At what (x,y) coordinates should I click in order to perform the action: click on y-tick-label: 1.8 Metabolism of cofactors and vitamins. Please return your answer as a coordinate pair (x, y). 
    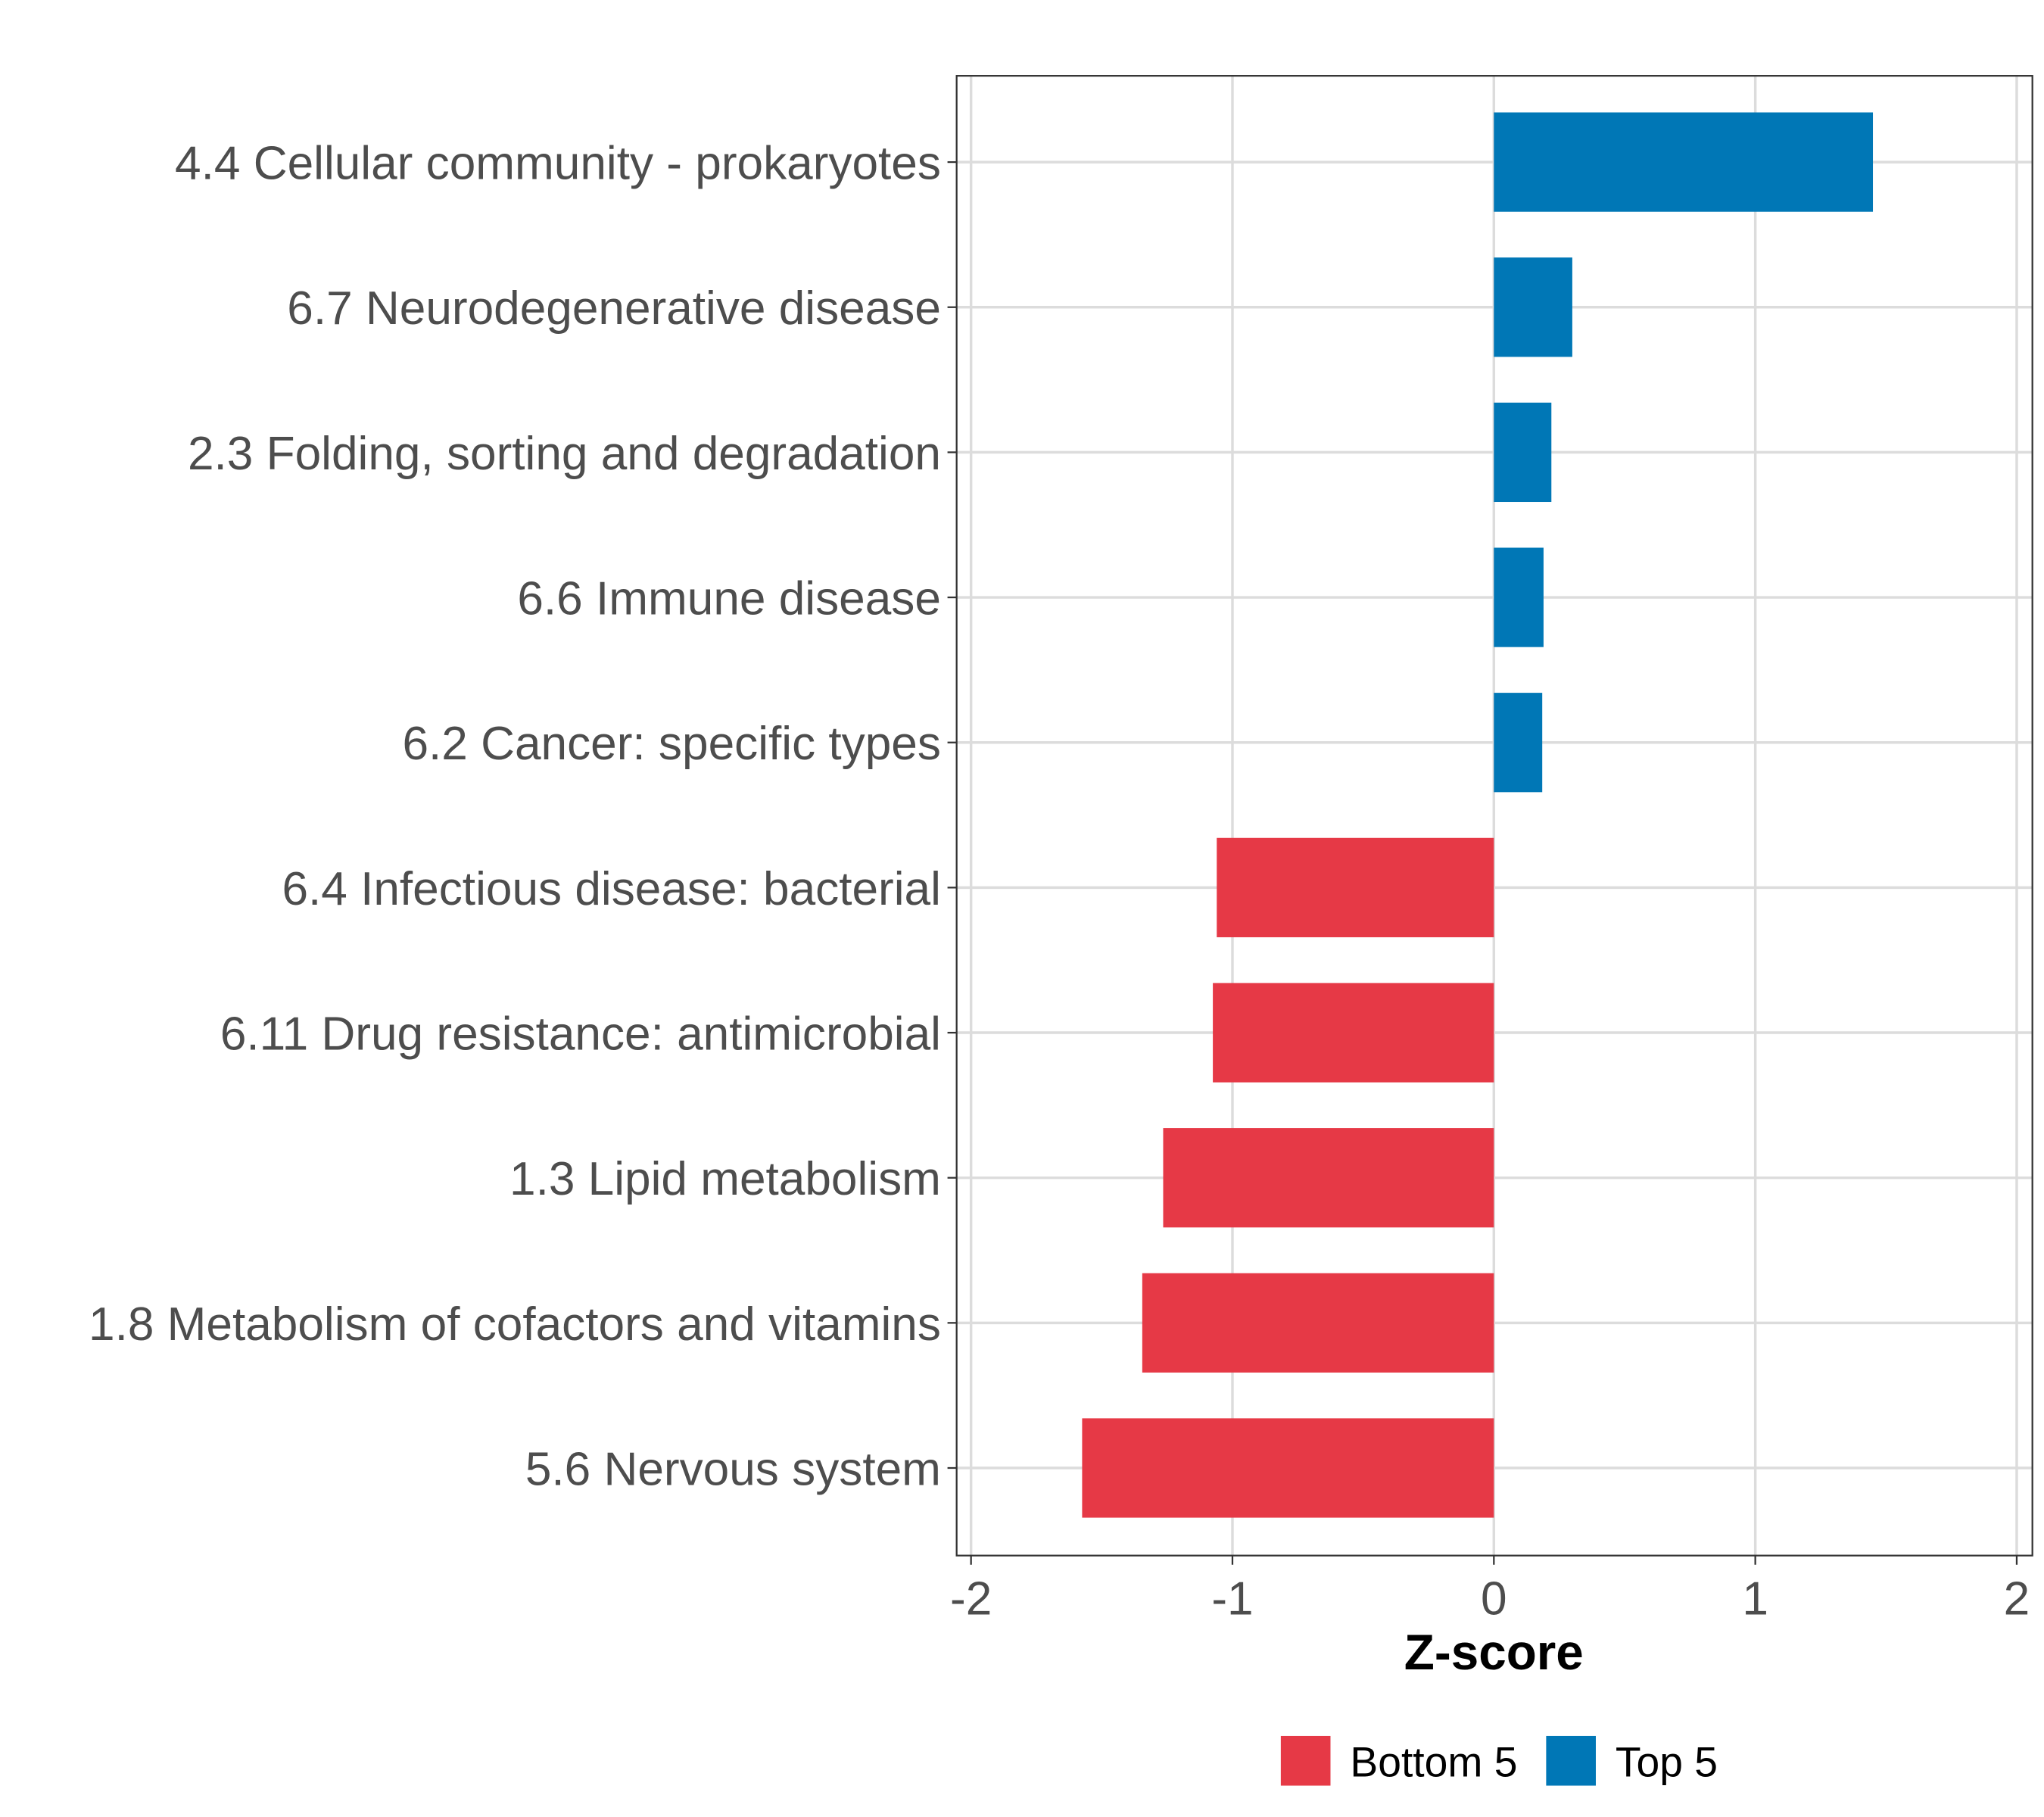
    Looking at the image, I should click on (515, 1324).